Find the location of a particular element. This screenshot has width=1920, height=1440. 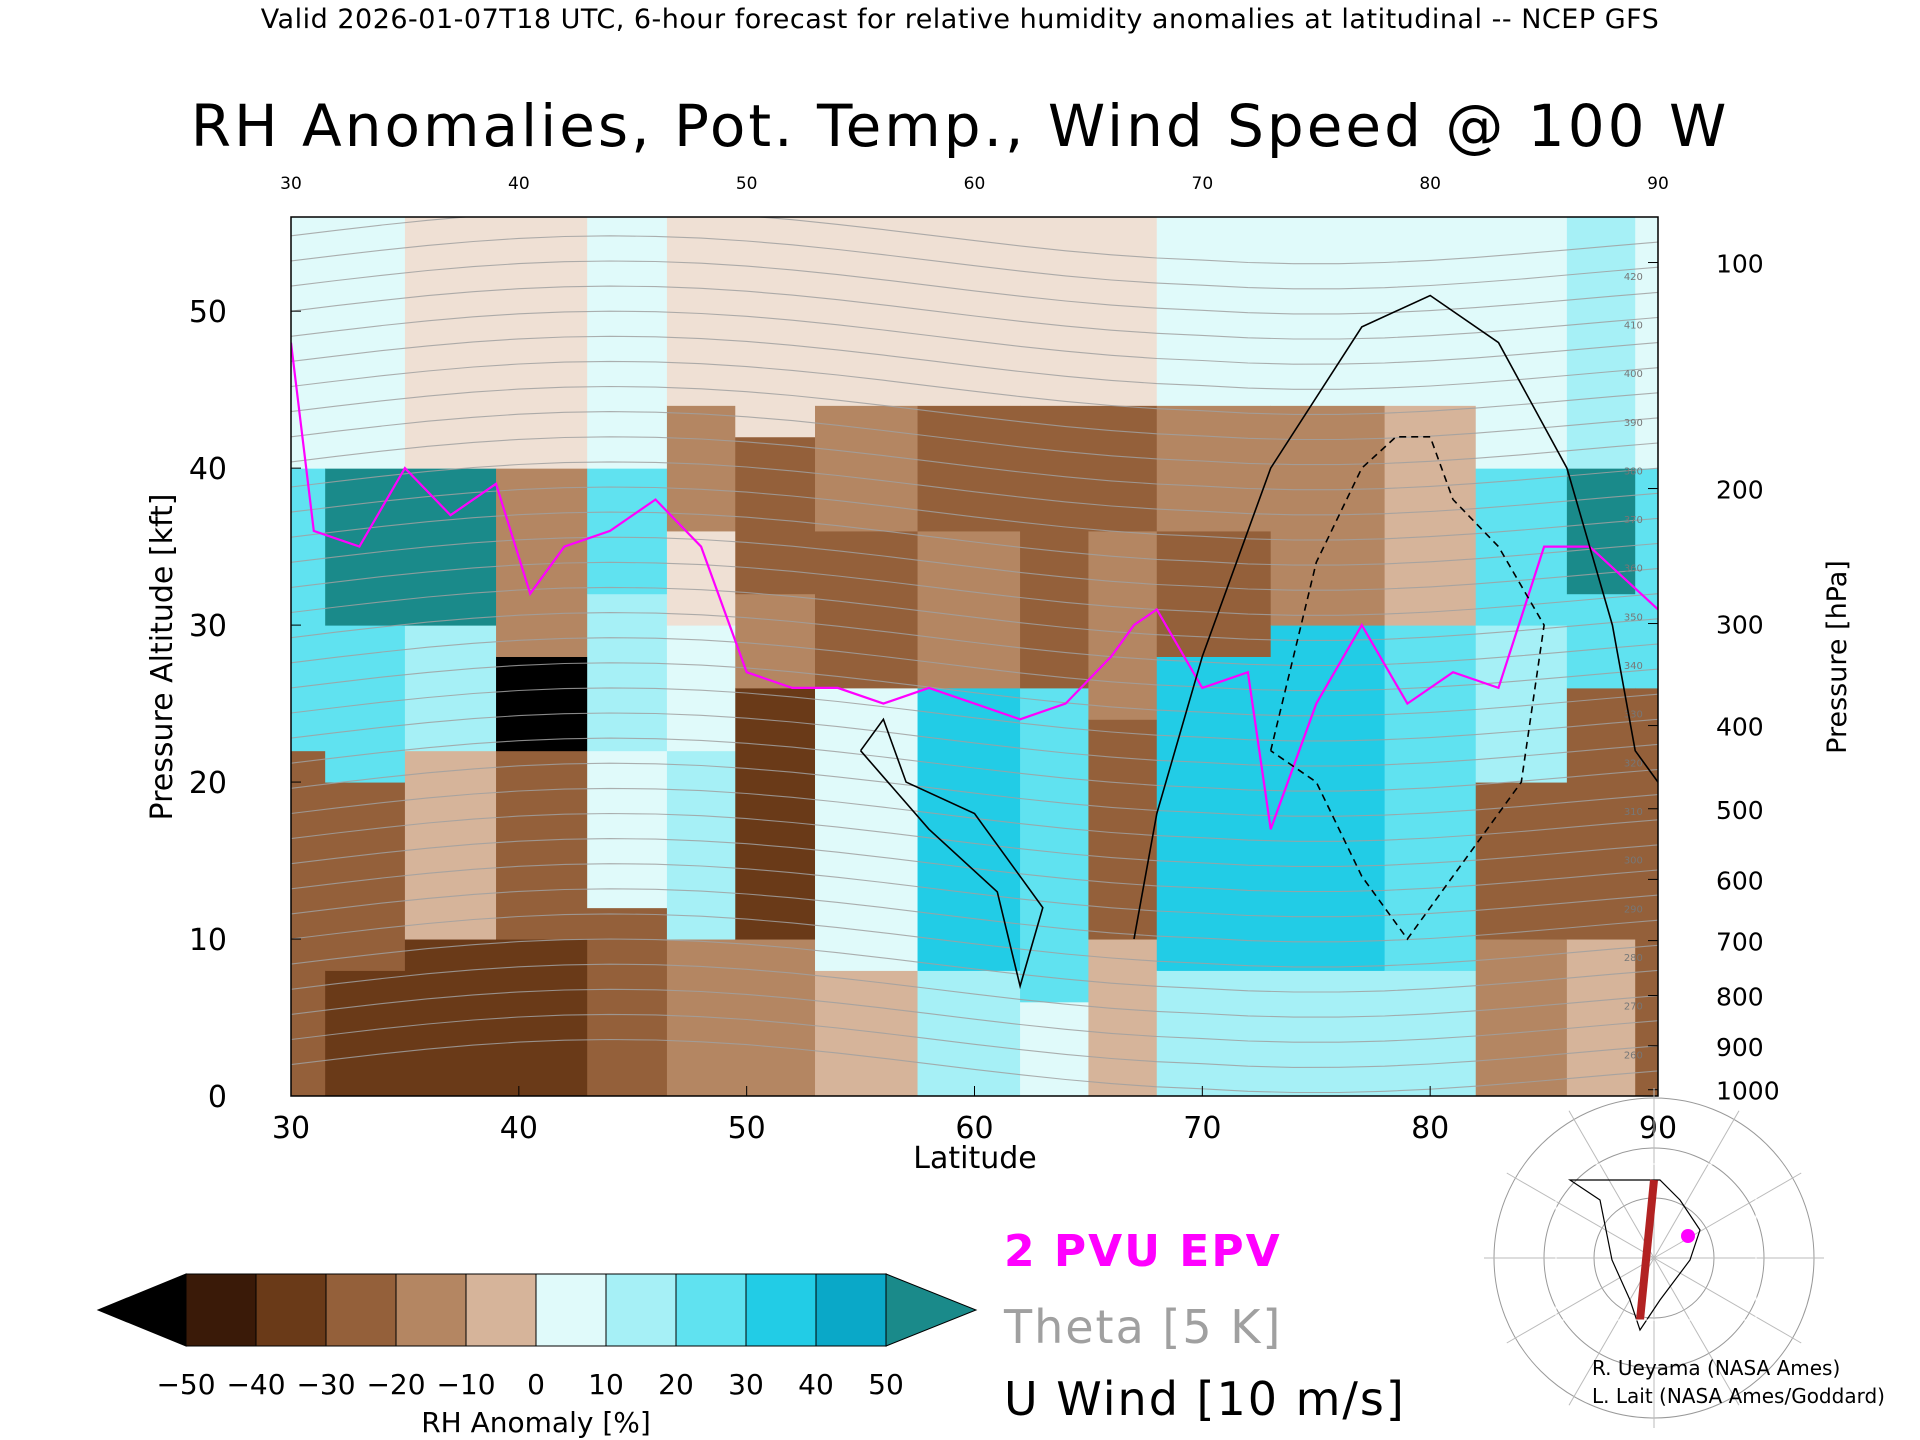

pressure-tick-label: 1000 is located at coordinates (1748, 1091).